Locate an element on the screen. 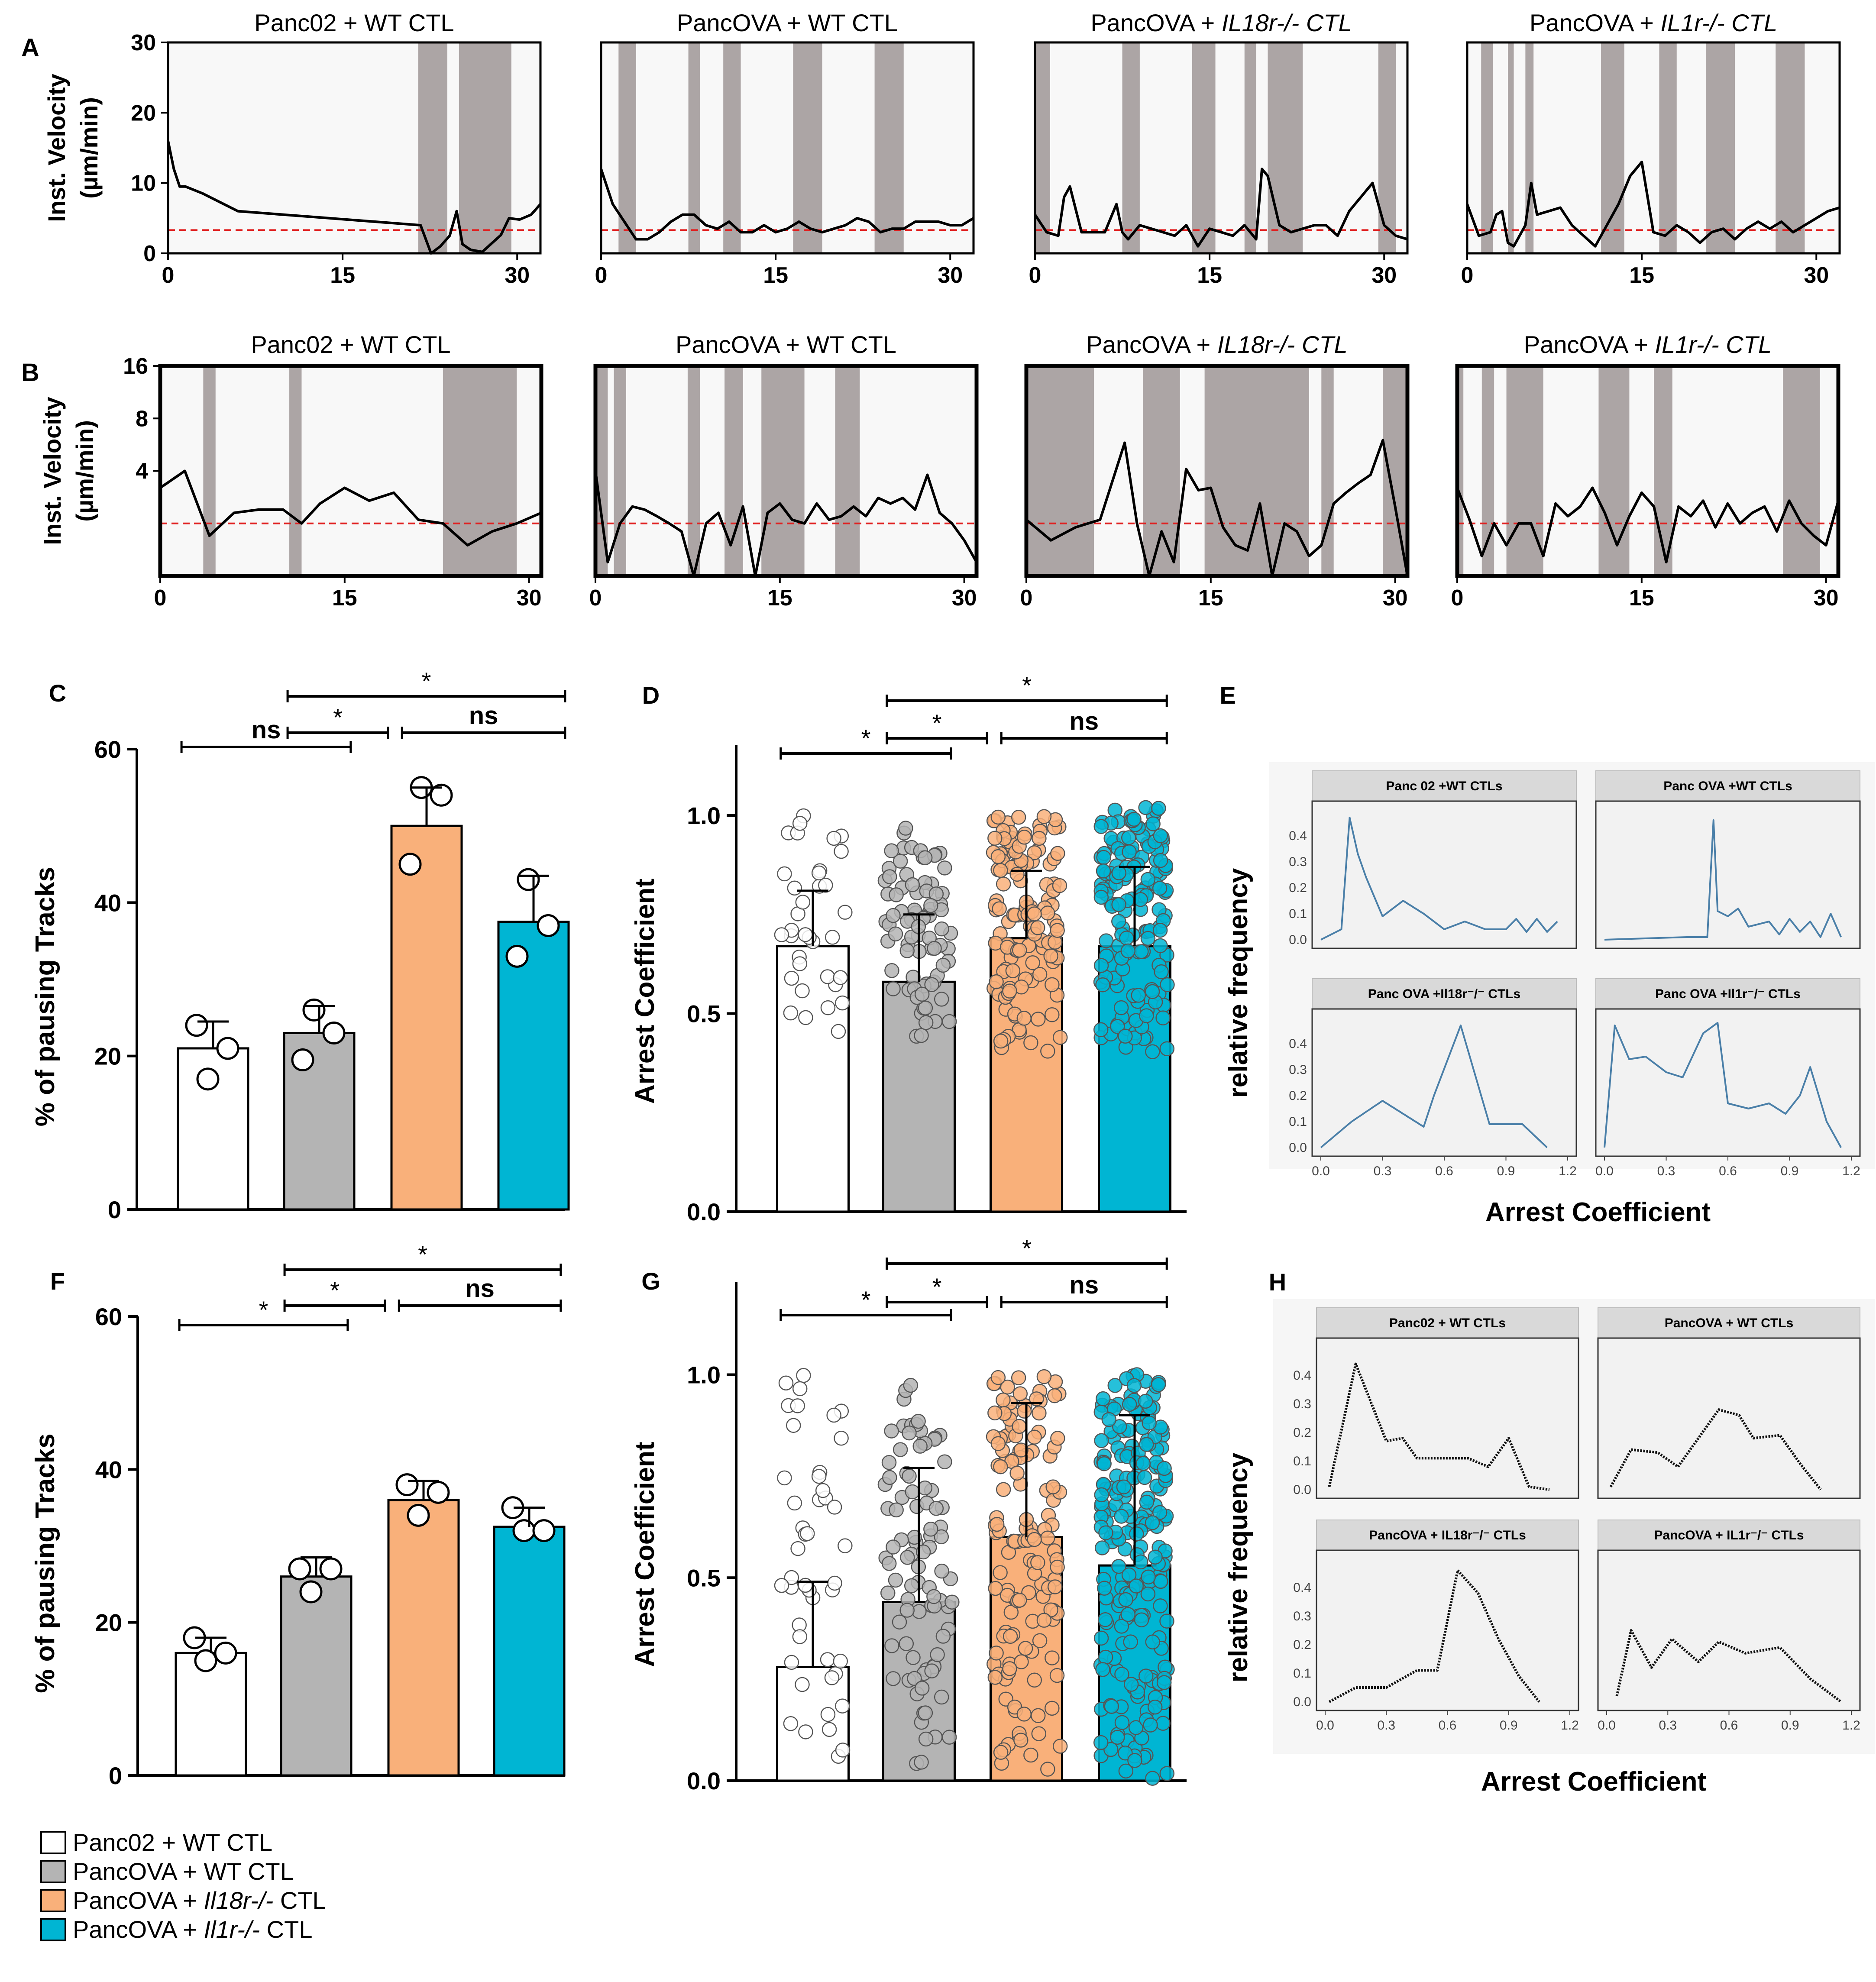 The width and height of the screenshot is (1876, 1982). facet-title: Panc02 + WT CTLs is located at coordinates (1447, 1323).